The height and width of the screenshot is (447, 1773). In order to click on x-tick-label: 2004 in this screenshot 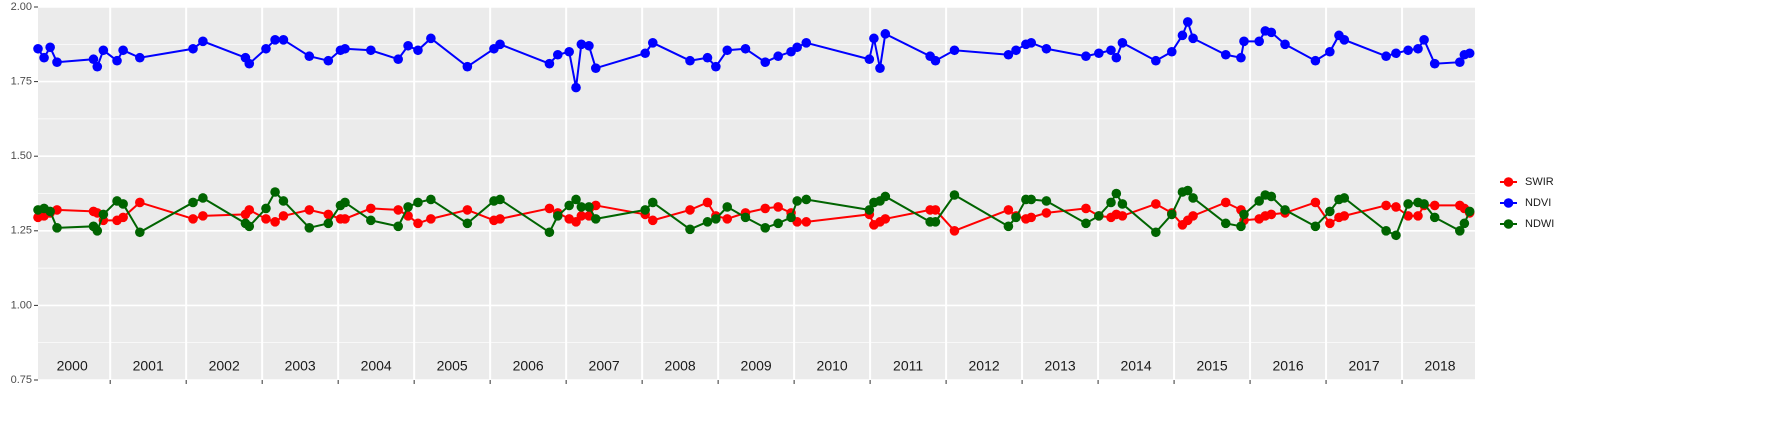, I will do `click(376, 366)`.